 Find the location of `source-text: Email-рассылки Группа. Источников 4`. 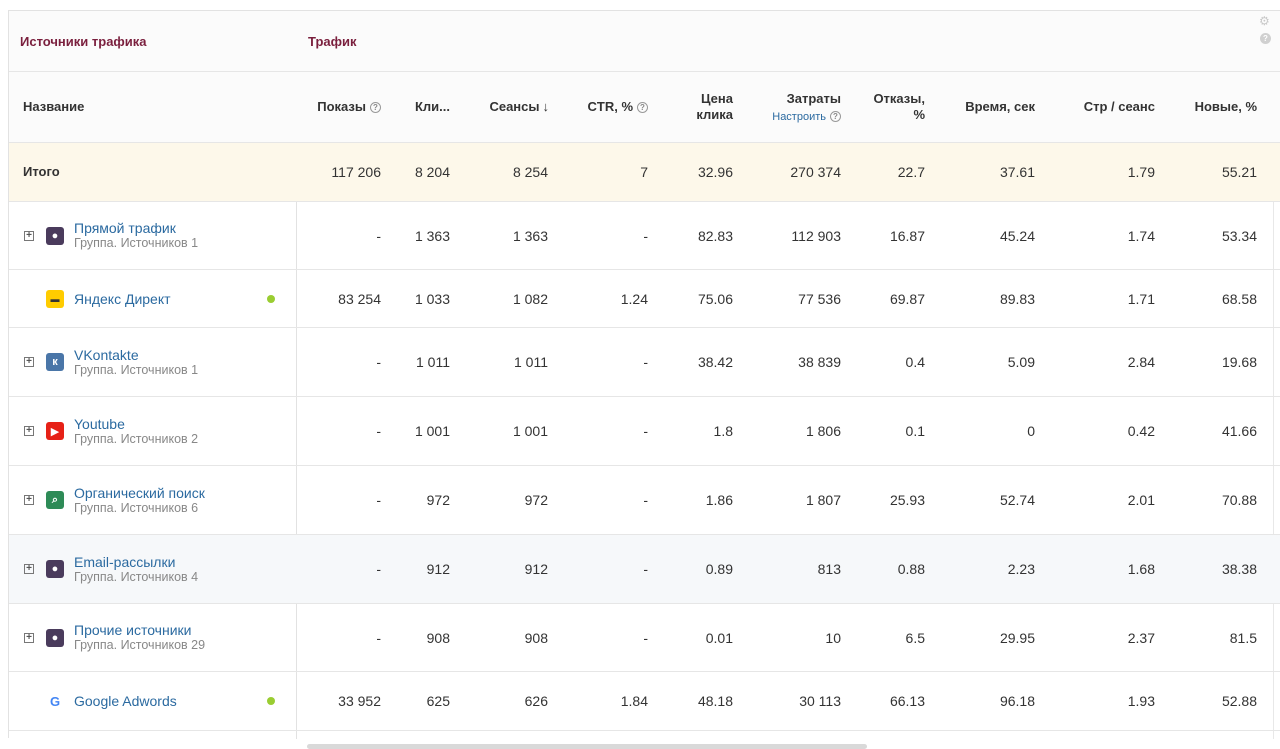

source-text: Email-рассылки Группа. Источников 4 is located at coordinates (136, 569).